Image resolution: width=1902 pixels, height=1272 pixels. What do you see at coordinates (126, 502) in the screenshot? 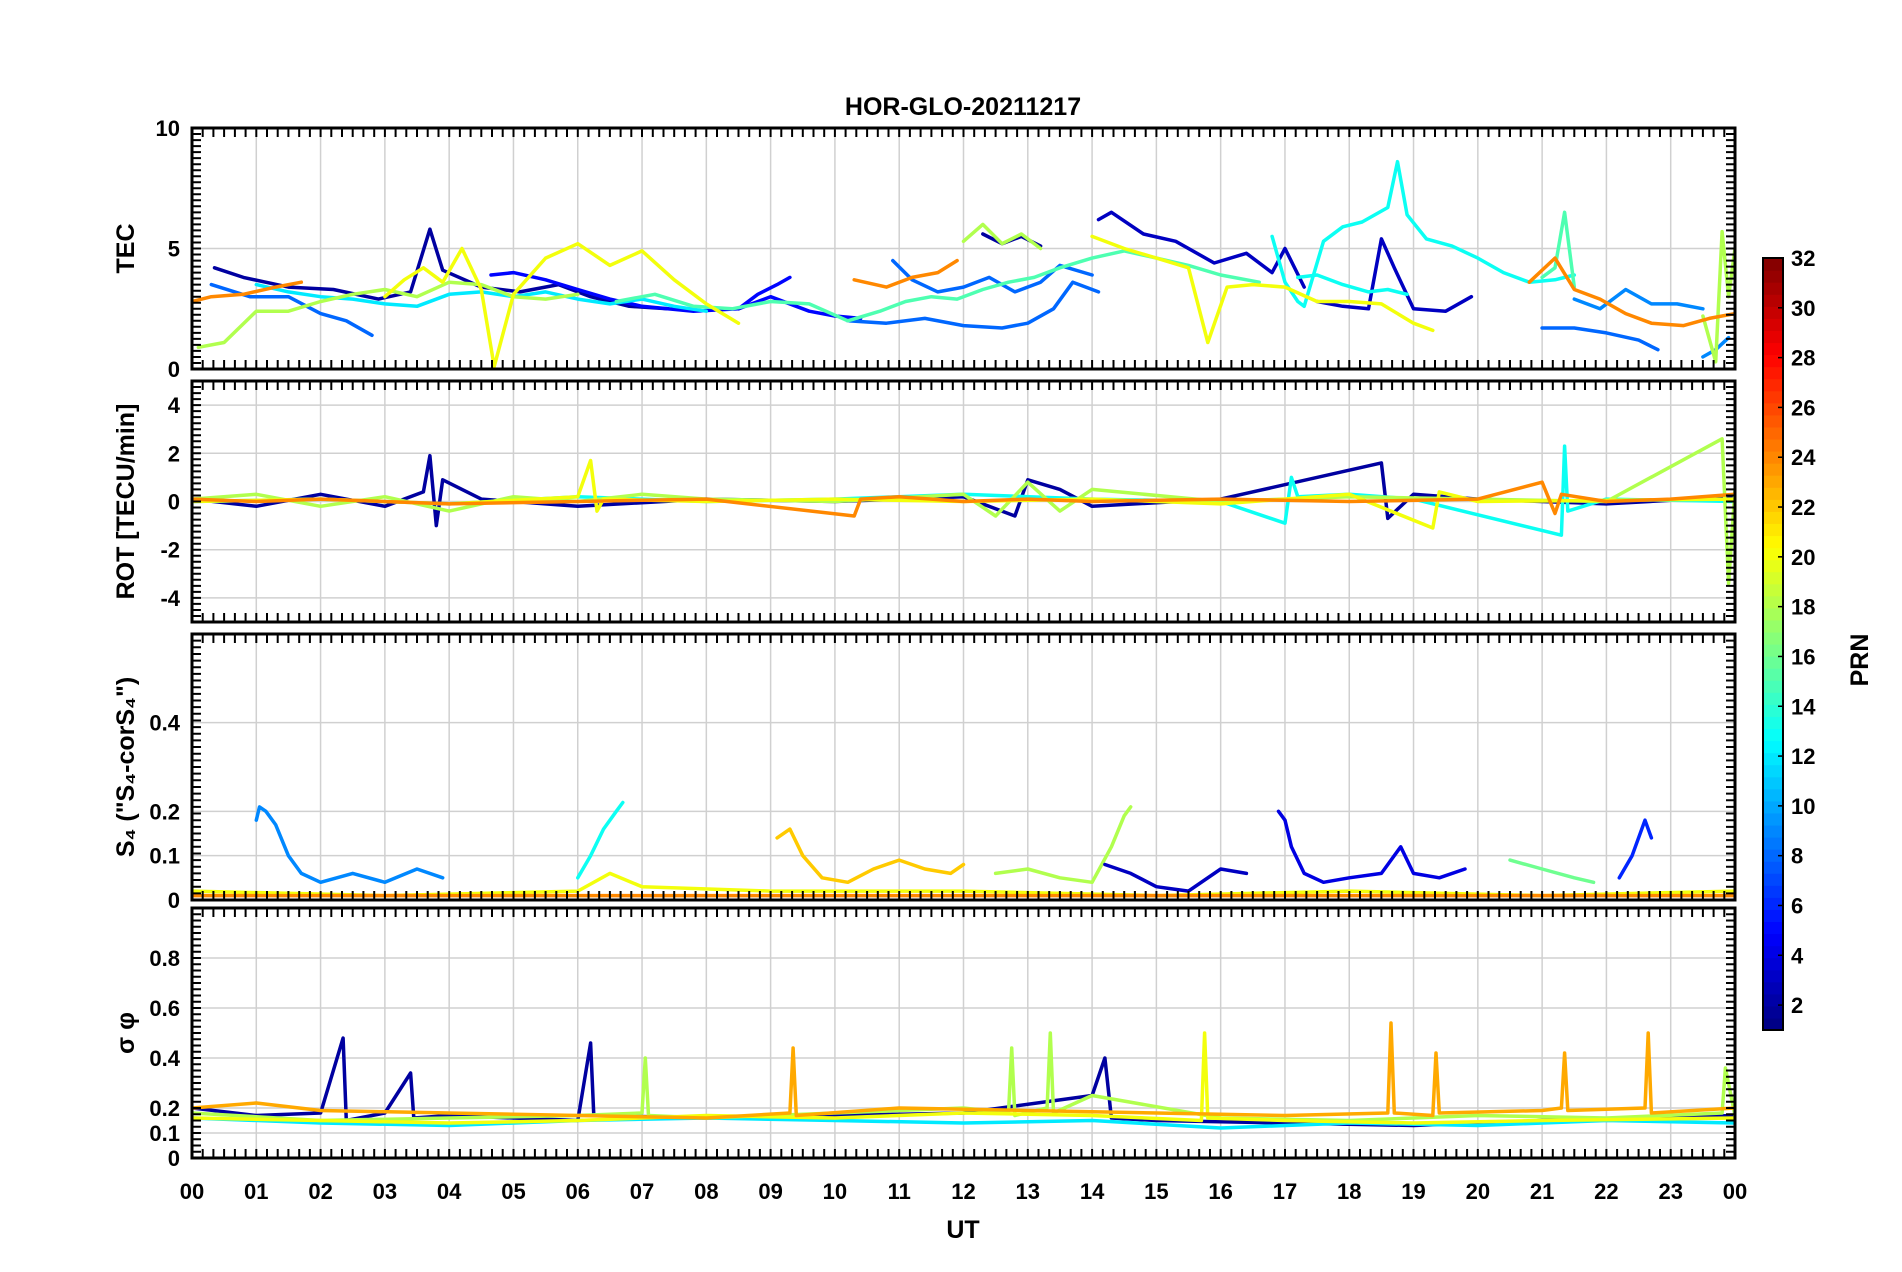
I see `y-axis-label: ROT [TECU/min]` at bounding box center [126, 502].